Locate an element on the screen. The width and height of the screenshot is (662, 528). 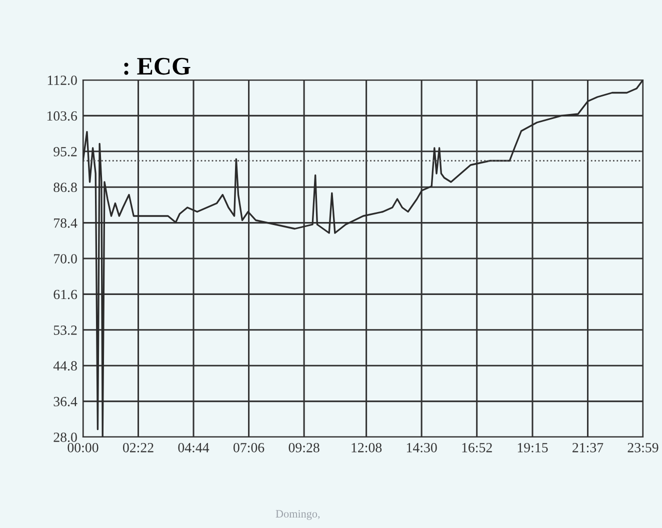
y-tick-label: 28.0 is located at coordinates (65, 437).